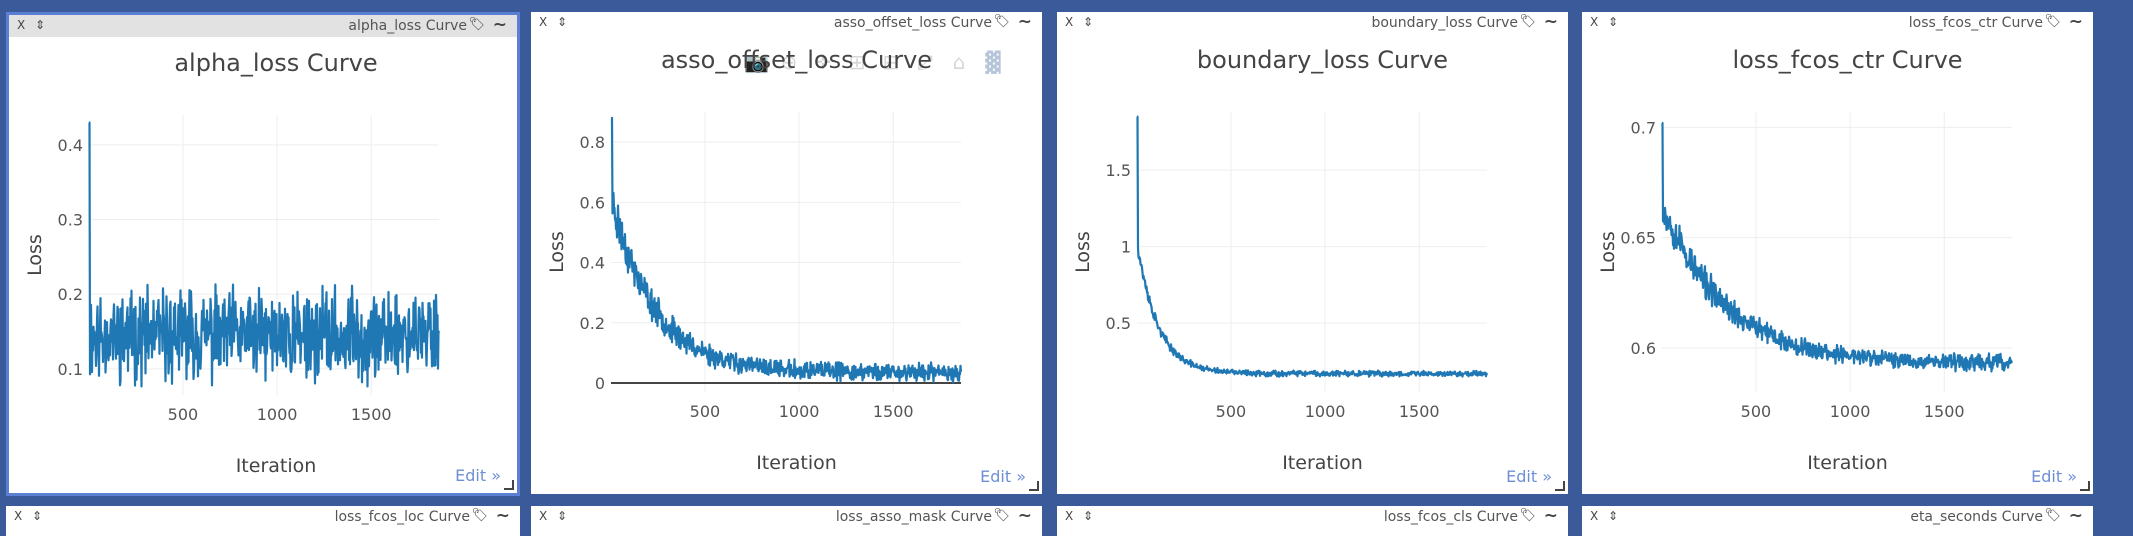 This screenshot has height=536, width=2133. Describe the element at coordinates (263, 26) in the screenshot. I see `pane-titlebar: X ⇕ alpha_loss Curve 🏷 ~` at that location.